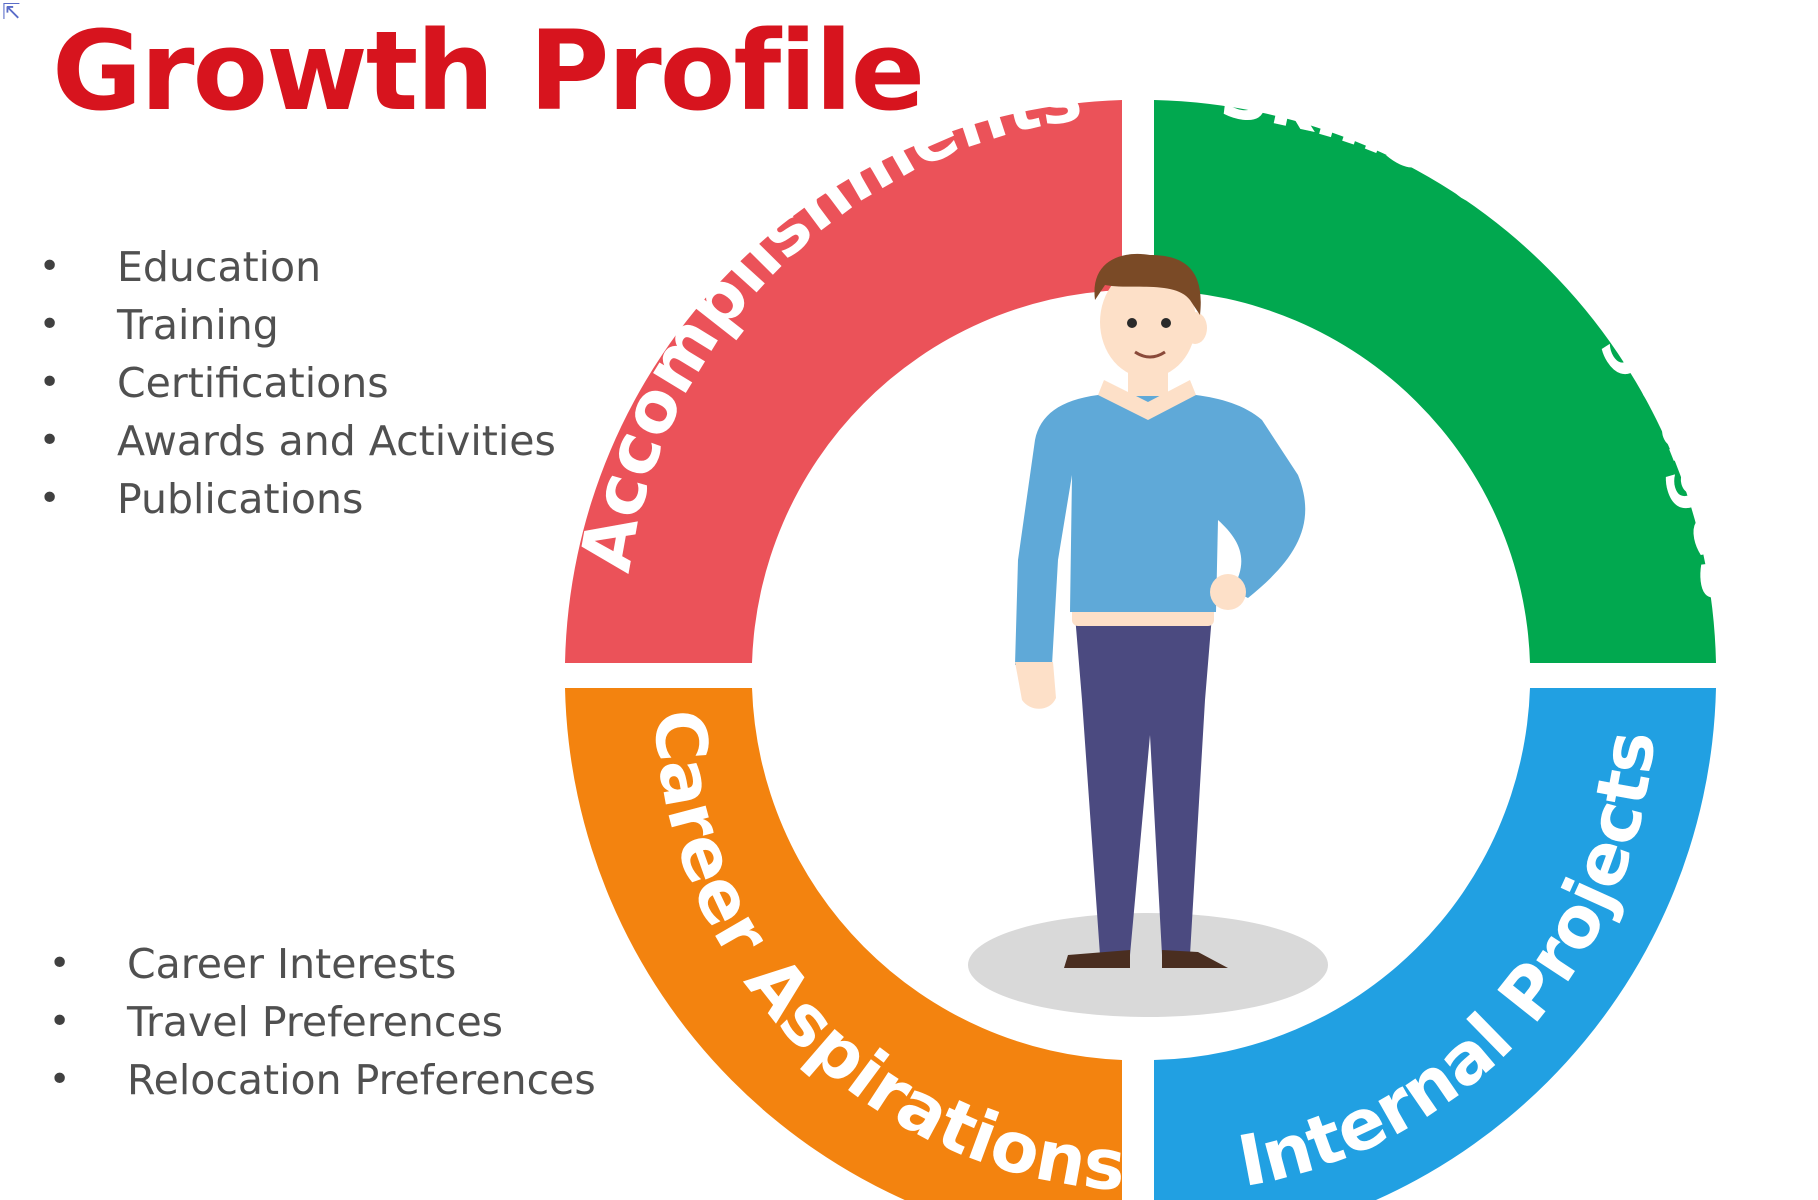 Image resolution: width=1818 pixels, height=1200 pixels. I want to click on mouth, so click(1150, 354).